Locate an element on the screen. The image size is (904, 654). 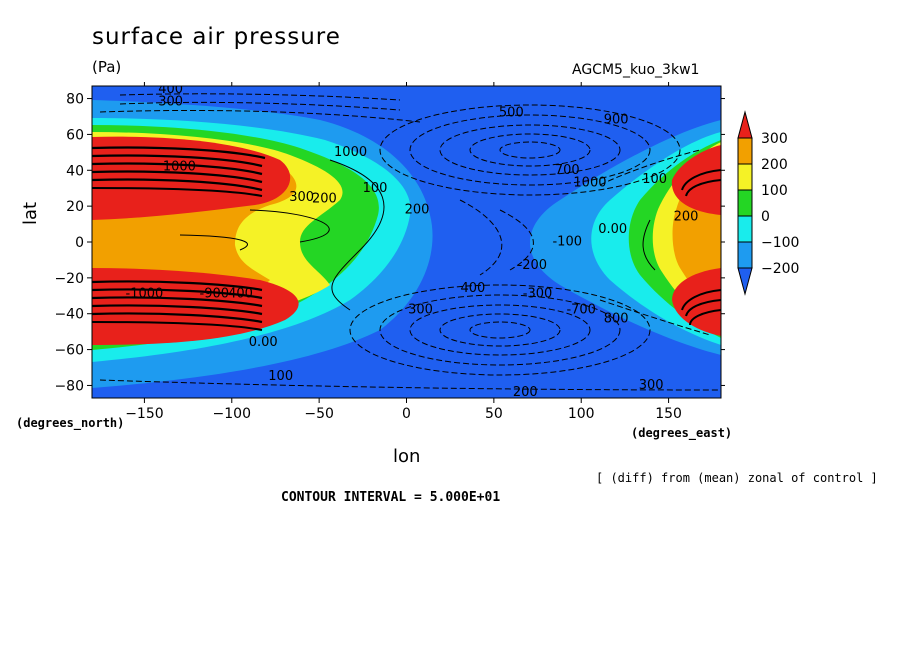
colorbar-label: −200 is located at coordinates (780, 269).